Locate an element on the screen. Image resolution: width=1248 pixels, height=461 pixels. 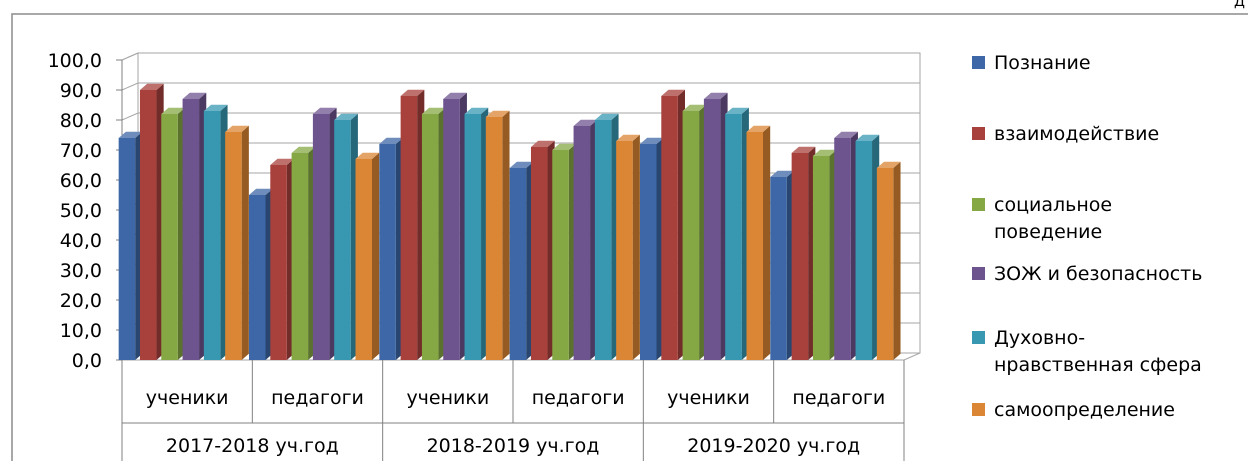
y-tick-label: 0,0 is located at coordinates (87, 361).